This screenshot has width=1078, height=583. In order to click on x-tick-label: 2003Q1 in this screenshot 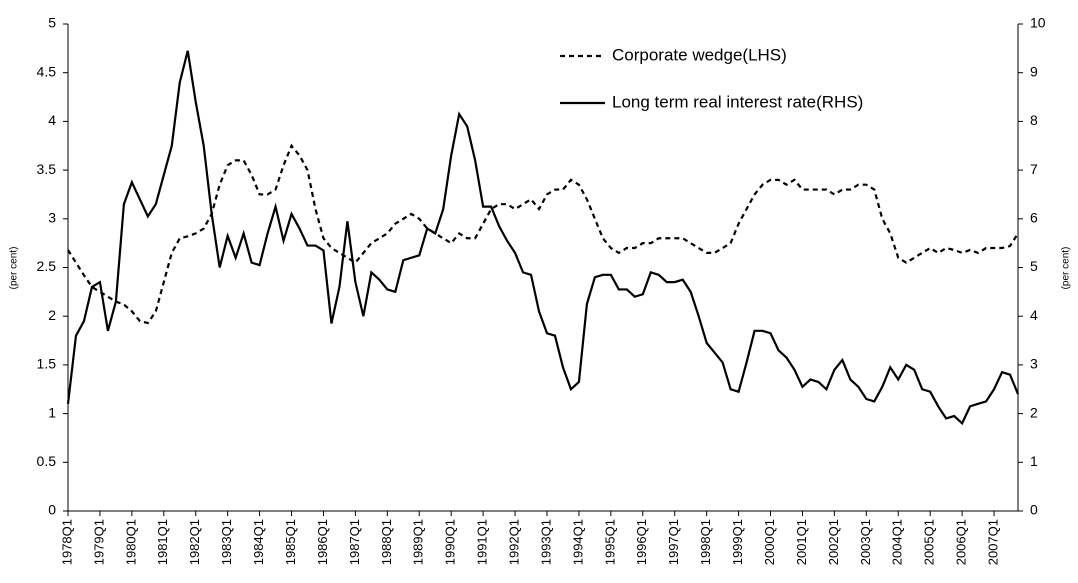, I will do `click(865, 542)`.